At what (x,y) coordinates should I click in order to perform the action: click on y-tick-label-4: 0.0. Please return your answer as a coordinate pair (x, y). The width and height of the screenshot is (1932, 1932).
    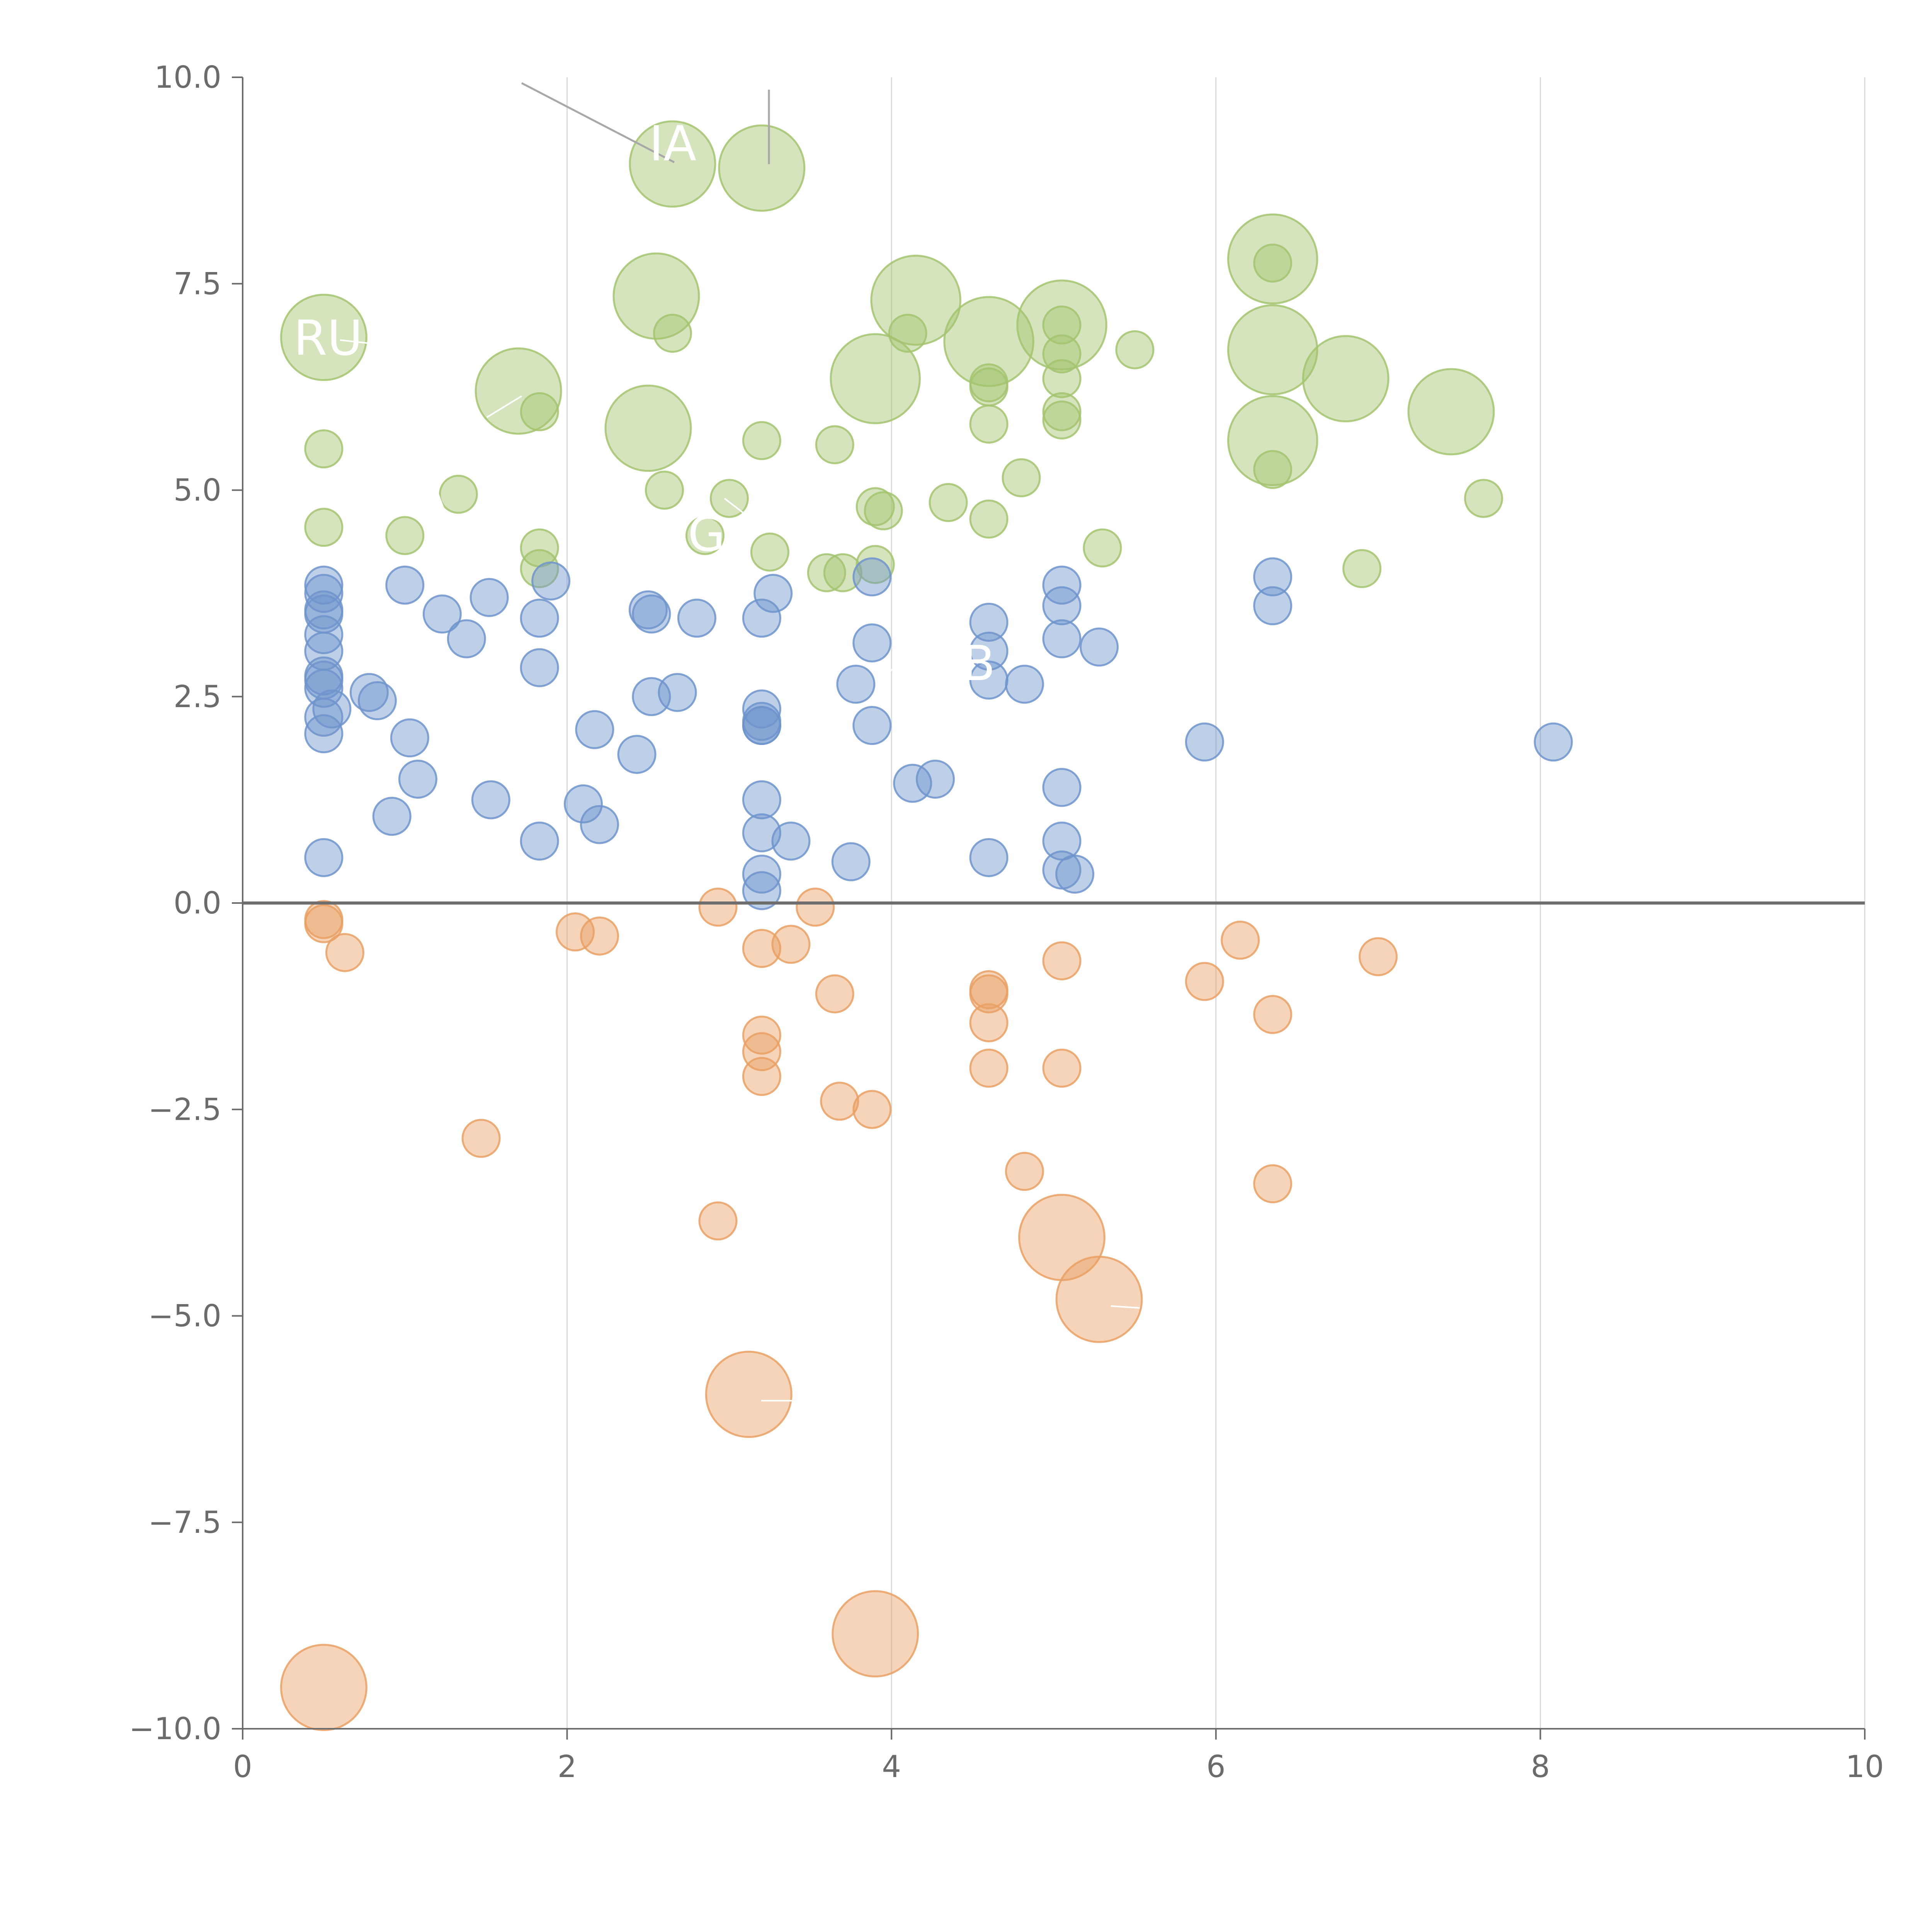
    Looking at the image, I should click on (197, 904).